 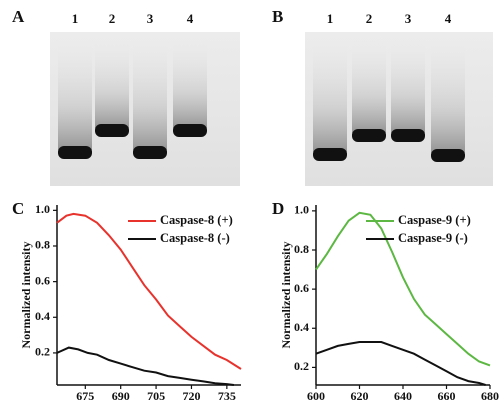 What do you see at coordinates (490, 396) in the screenshot?
I see `x-tick-label: 680` at bounding box center [490, 396].